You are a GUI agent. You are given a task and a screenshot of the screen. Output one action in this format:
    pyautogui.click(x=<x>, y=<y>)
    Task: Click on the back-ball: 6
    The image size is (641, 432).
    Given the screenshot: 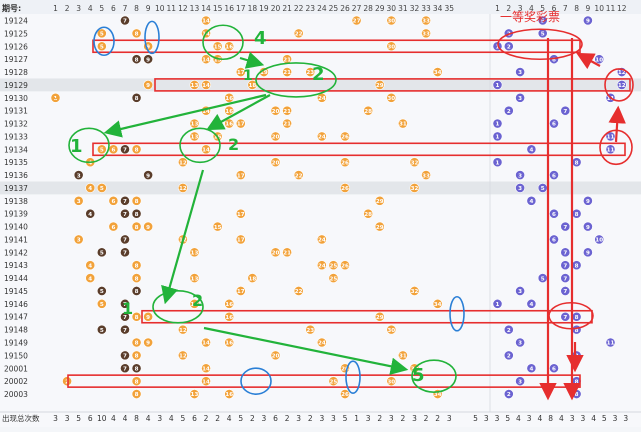 What is the action you would take?
    pyautogui.click(x=554, y=175)
    